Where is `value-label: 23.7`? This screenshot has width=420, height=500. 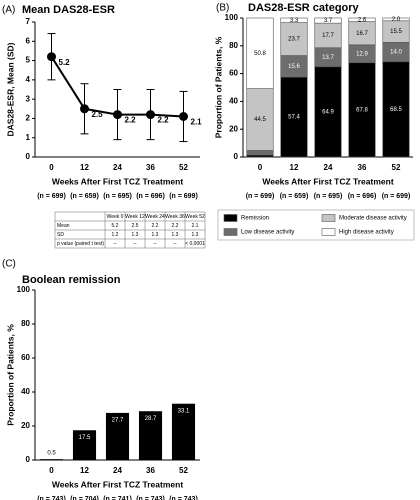
value-label: 23.7 is located at coordinates (294, 40).